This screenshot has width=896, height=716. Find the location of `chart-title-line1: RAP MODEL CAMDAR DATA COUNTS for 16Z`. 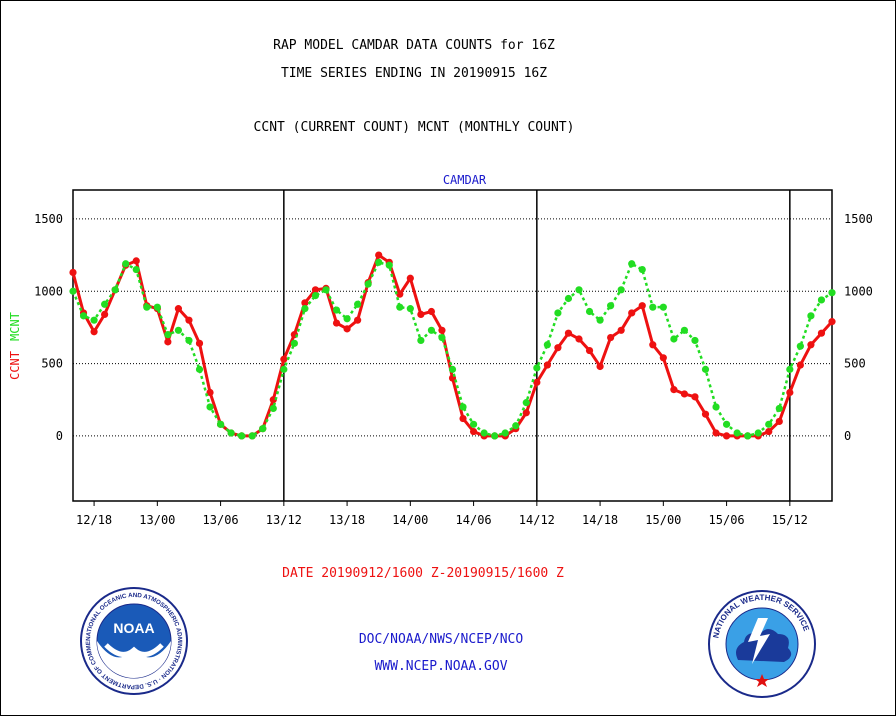

chart-title-line1: RAP MODEL CAMDAR DATA COUNTS for 16Z is located at coordinates (414, 45).